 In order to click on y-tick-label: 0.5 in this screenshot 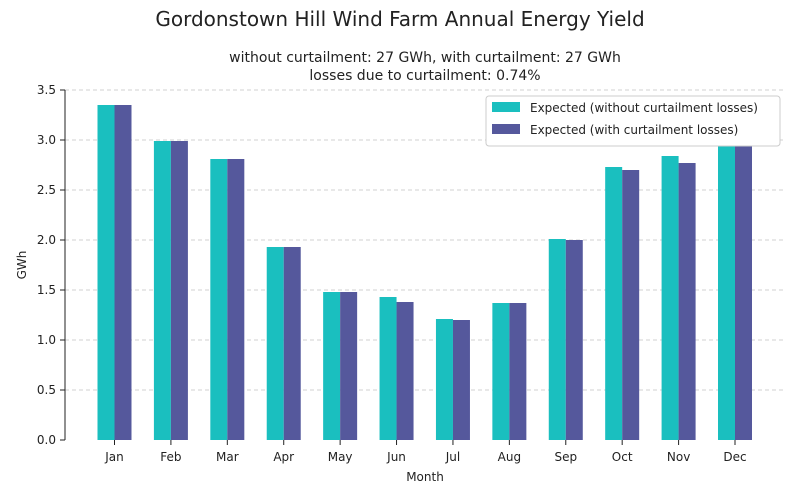, I will do `click(46, 390)`.